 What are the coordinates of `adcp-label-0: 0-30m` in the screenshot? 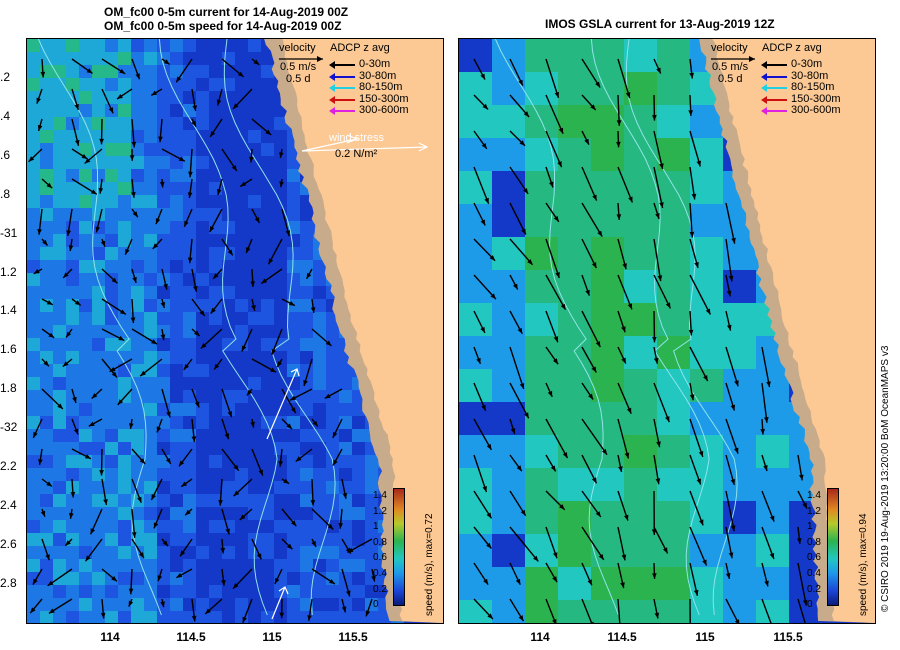 It's located at (807, 64).